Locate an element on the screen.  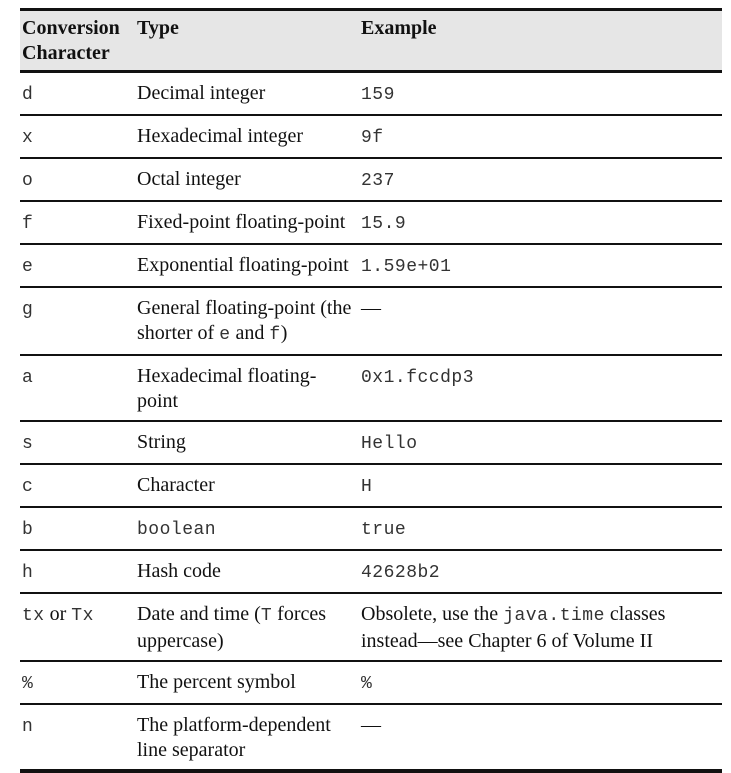
type-cell: The percent symbol is located at coordinates (246, 683).